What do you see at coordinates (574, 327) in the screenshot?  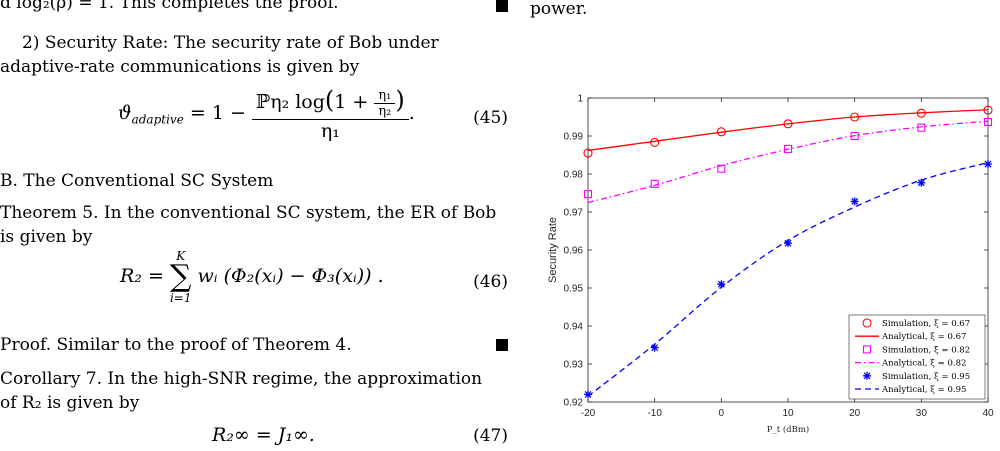 I see `y-tick-label: 0.94` at bounding box center [574, 327].